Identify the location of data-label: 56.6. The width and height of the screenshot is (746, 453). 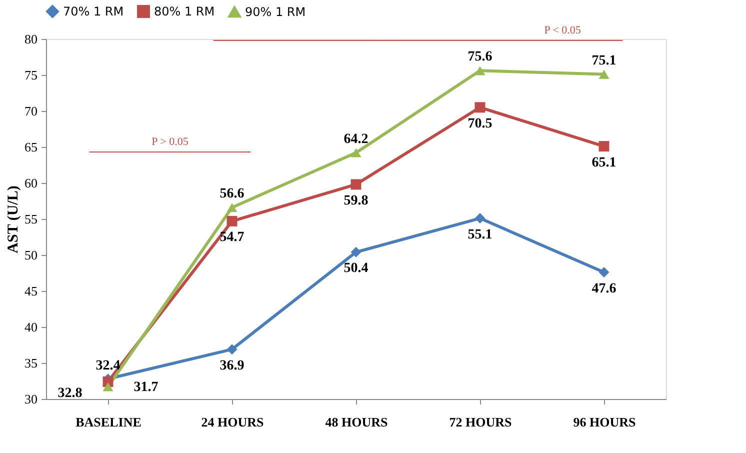
(232, 194).